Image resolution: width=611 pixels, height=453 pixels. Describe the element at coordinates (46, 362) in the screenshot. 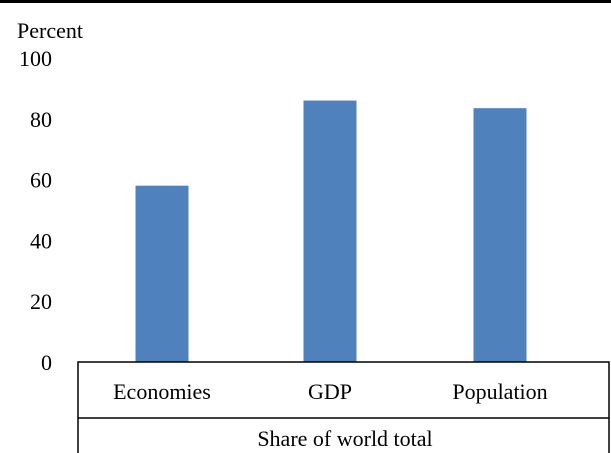

I see `y-tick-label: 0` at that location.